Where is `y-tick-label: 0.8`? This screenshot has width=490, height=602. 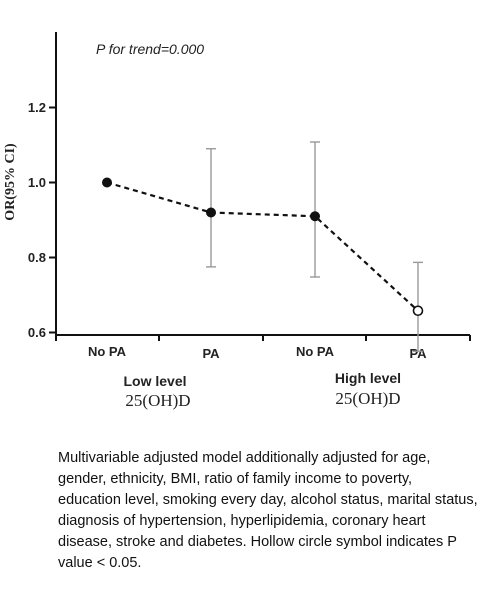
y-tick-label: 0.8 is located at coordinates (37, 257).